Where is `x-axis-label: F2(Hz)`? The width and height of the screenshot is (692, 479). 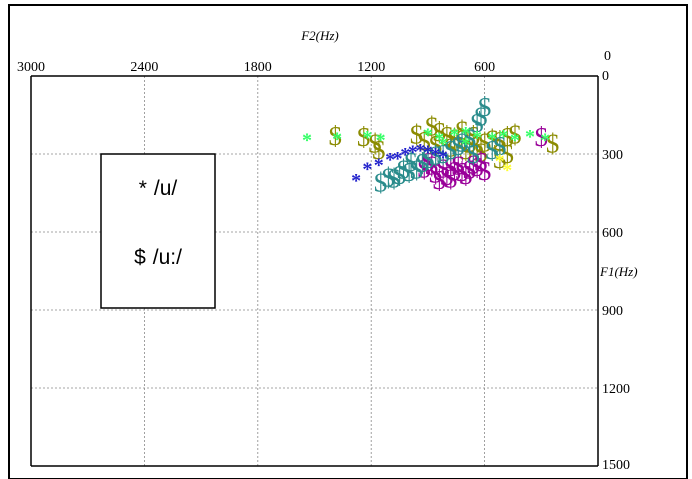
x-axis-label: F2(Hz) is located at coordinates (319, 35).